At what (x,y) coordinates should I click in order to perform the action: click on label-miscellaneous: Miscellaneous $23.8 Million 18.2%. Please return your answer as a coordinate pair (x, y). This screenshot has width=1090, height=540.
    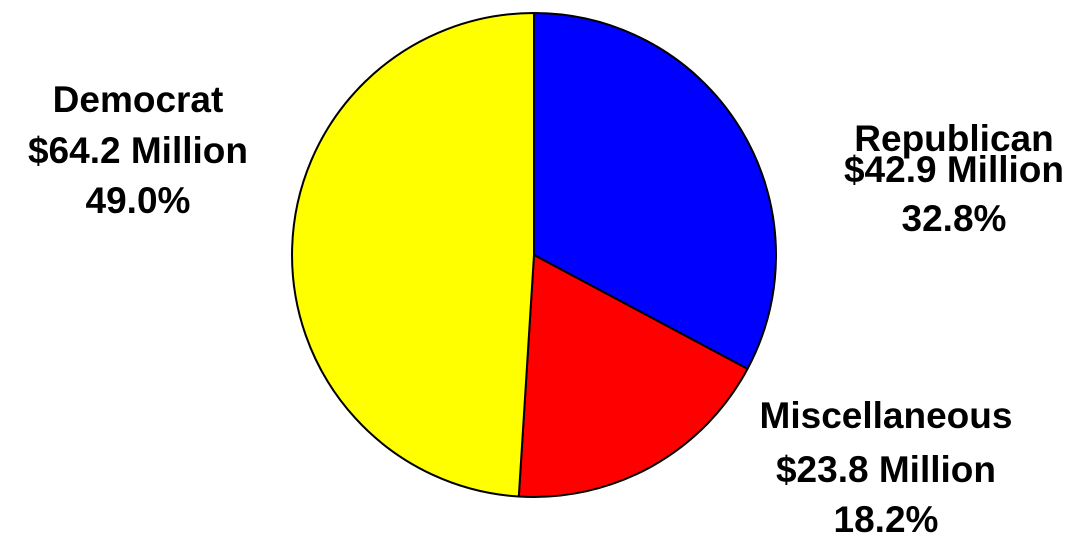
    Looking at the image, I should click on (886, 467).